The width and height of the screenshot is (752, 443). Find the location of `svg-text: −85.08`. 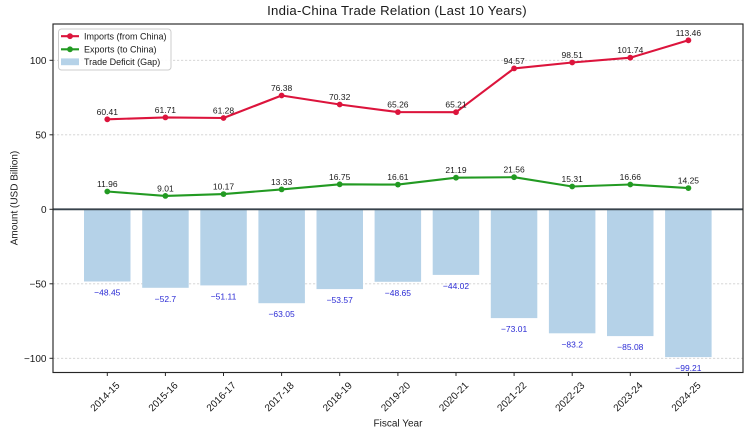

svg-text: −85.08 is located at coordinates (630, 347).